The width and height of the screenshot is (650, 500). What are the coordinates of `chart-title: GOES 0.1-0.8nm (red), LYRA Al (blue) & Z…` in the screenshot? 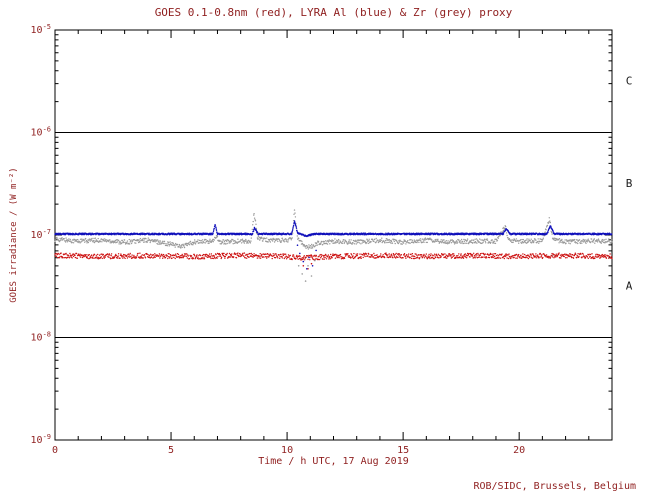 It's located at (333, 12).